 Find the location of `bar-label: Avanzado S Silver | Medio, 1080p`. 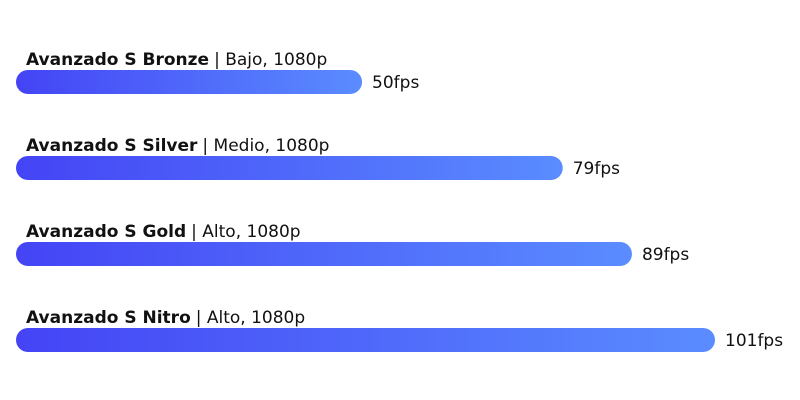

bar-label: Avanzado S Silver | Medio, 1080p is located at coordinates (177, 146).